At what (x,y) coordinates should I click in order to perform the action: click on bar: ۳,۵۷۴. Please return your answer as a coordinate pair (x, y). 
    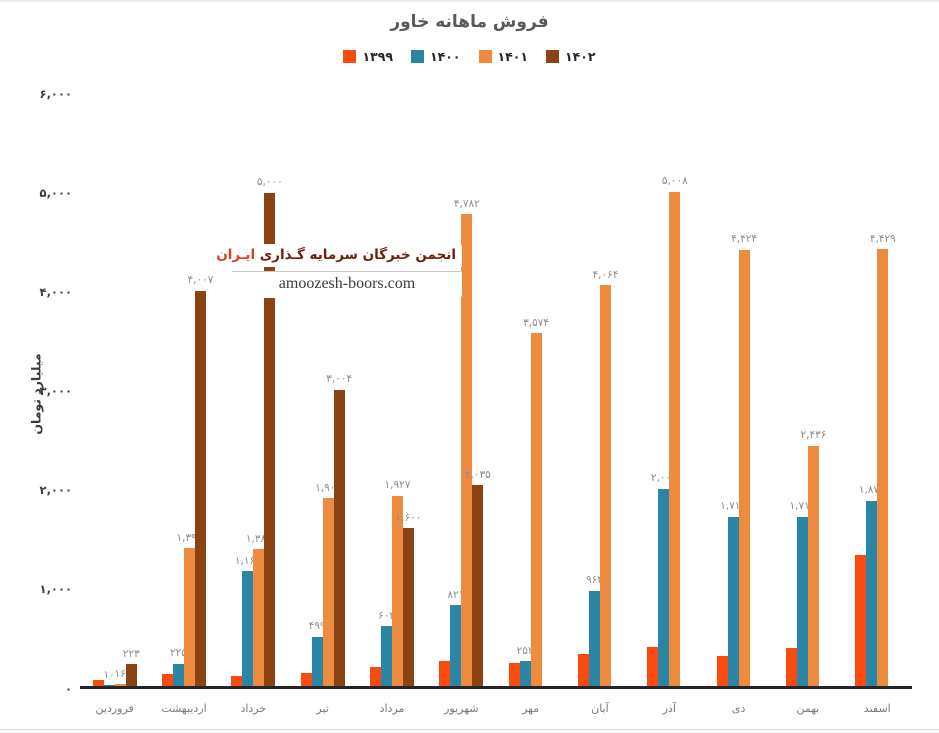
    Looking at the image, I should click on (536, 502).